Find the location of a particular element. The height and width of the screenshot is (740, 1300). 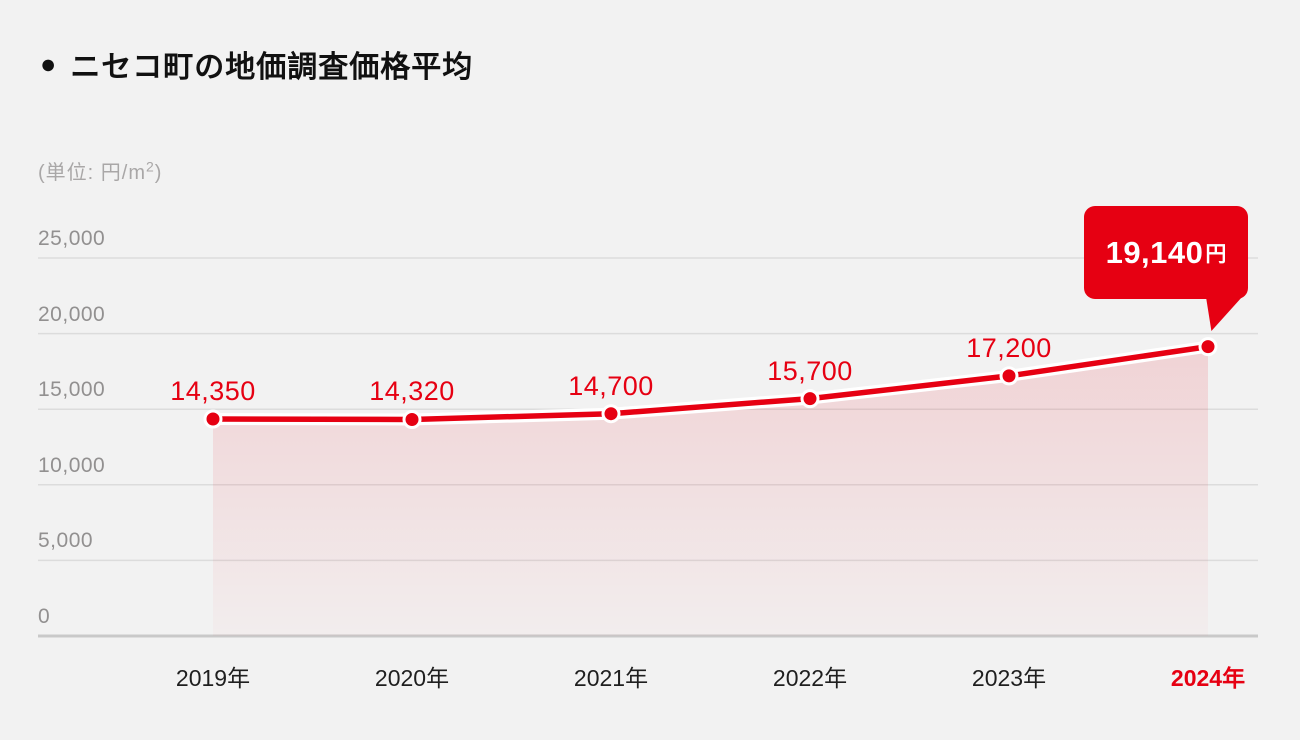

trend-line is located at coordinates (710, 383).